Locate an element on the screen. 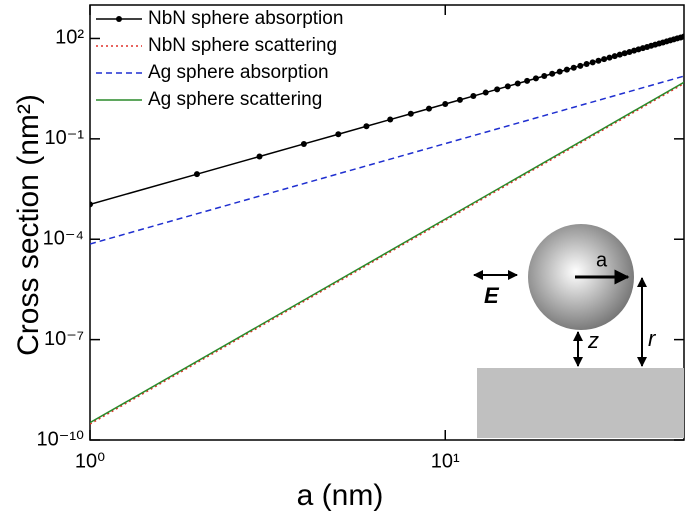 This screenshot has width=688, height=520. y-tick-label: 10⁻⁴ is located at coordinates (63, 239).